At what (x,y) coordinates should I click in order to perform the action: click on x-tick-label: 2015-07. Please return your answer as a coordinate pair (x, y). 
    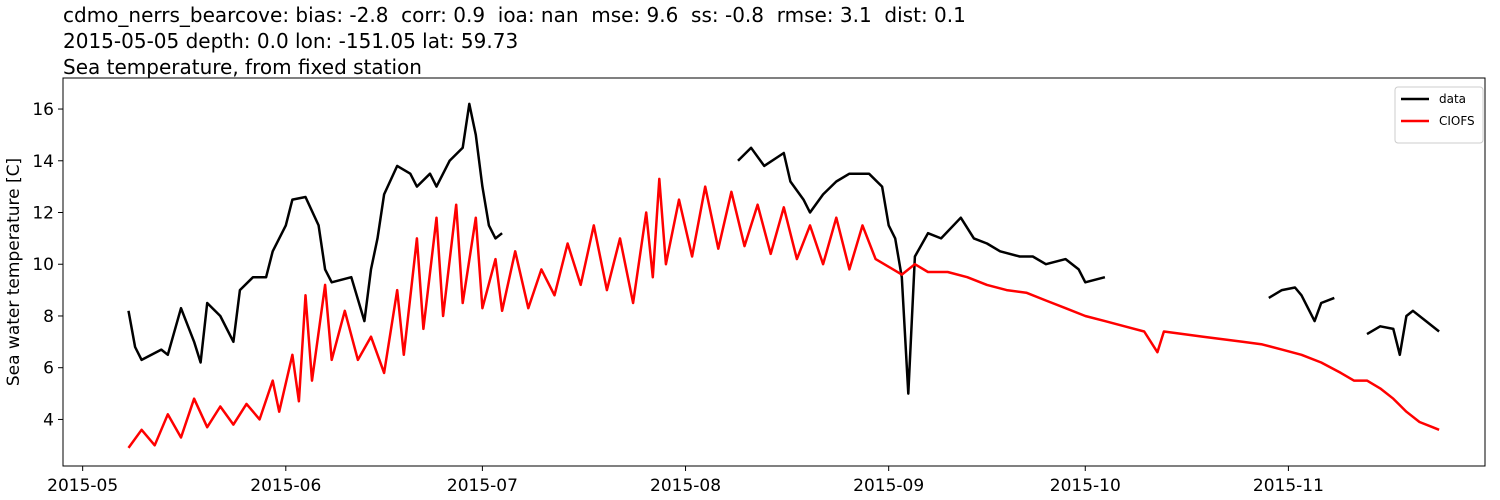
    Looking at the image, I should click on (482, 486).